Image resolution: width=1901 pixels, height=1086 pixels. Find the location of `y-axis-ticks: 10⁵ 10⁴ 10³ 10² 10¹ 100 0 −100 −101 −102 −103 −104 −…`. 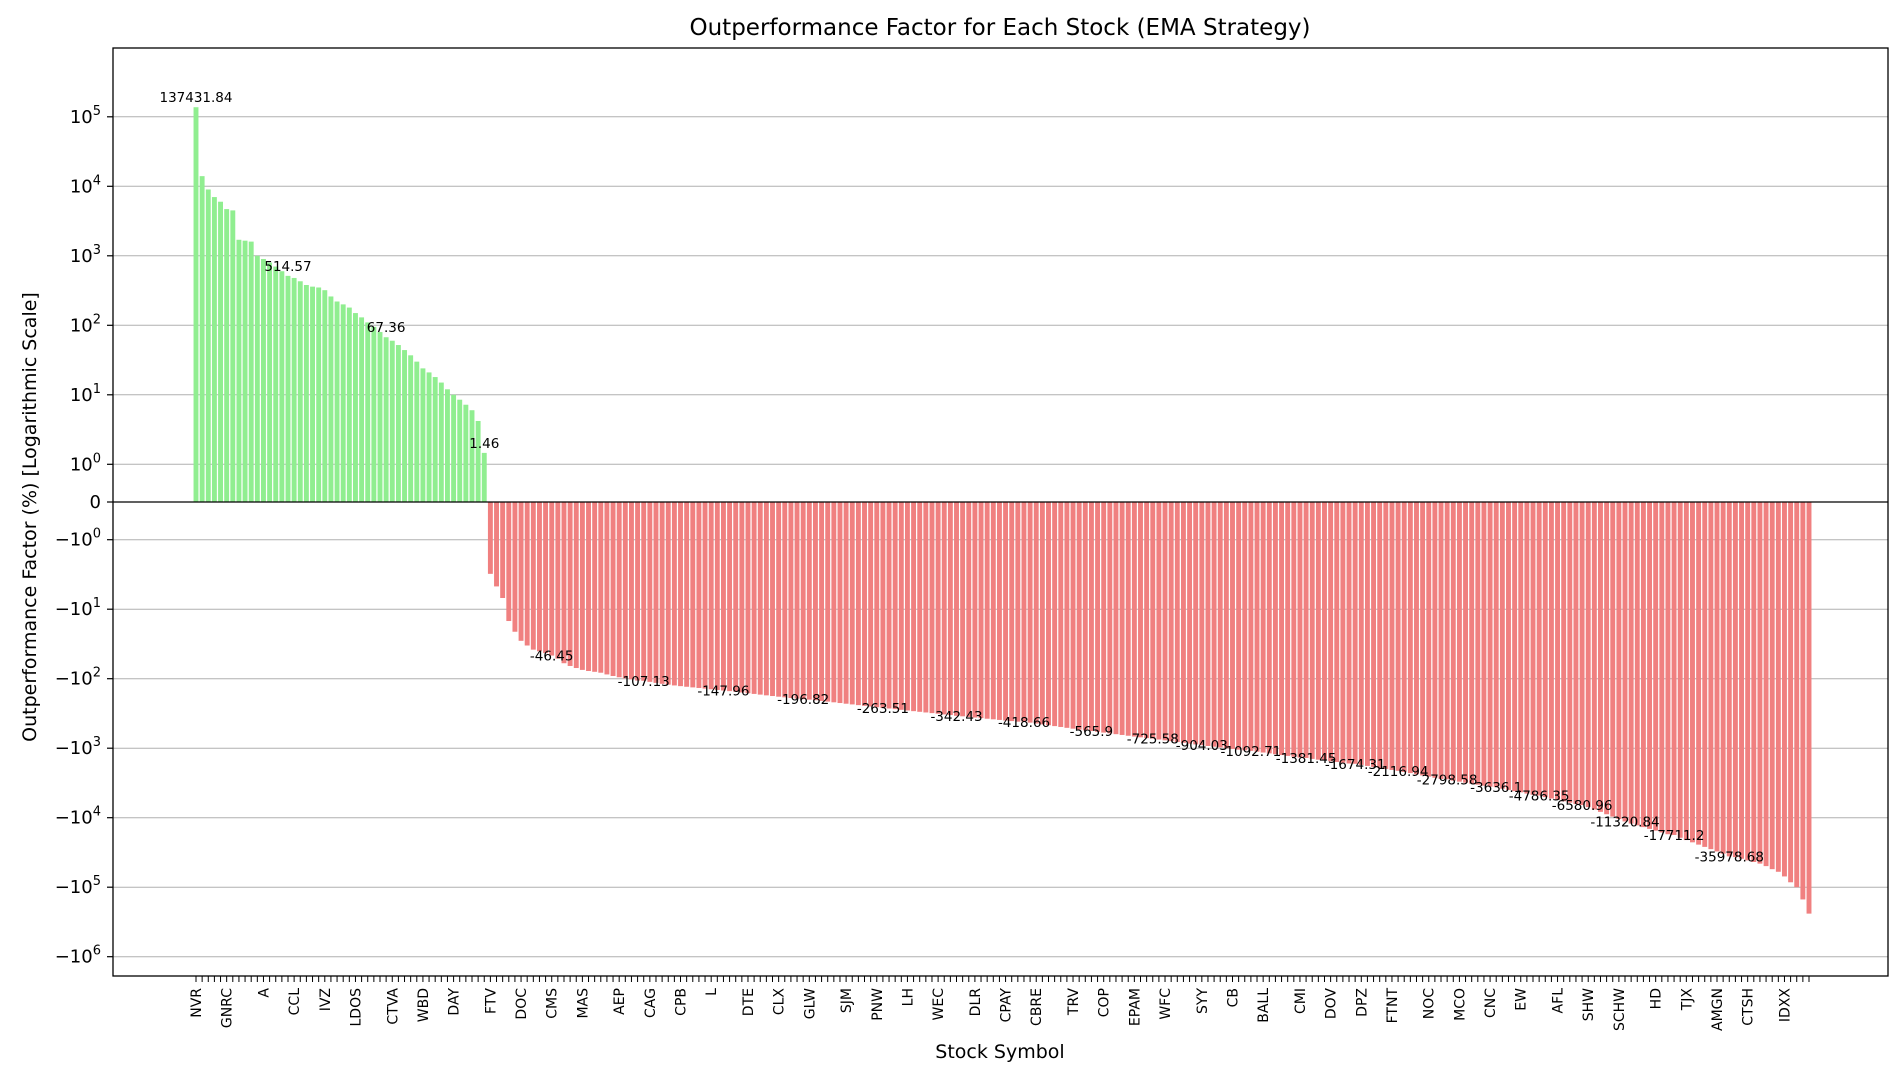

y-axis-ticks: 10⁵ 10⁴ 10³ 10² 10¹ 100 0 −100 −101 −102 −103 −104 −… is located at coordinates (84, 536).